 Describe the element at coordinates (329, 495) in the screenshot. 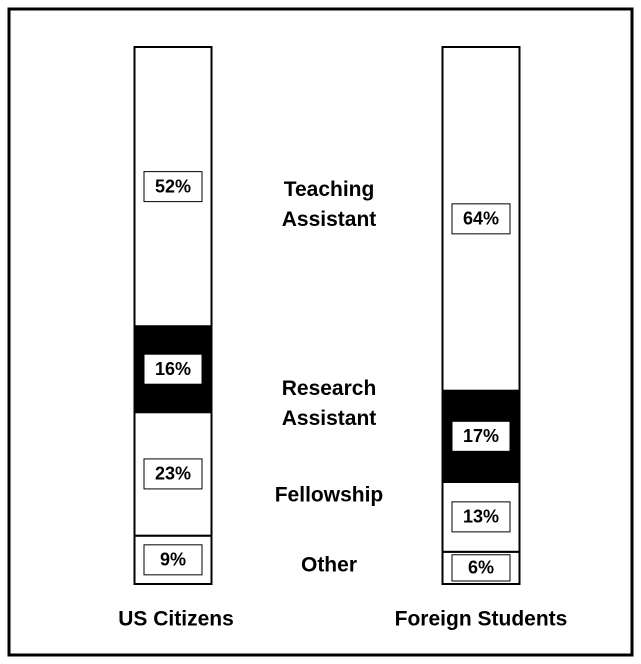

I see `series-label: Fellowship` at that location.